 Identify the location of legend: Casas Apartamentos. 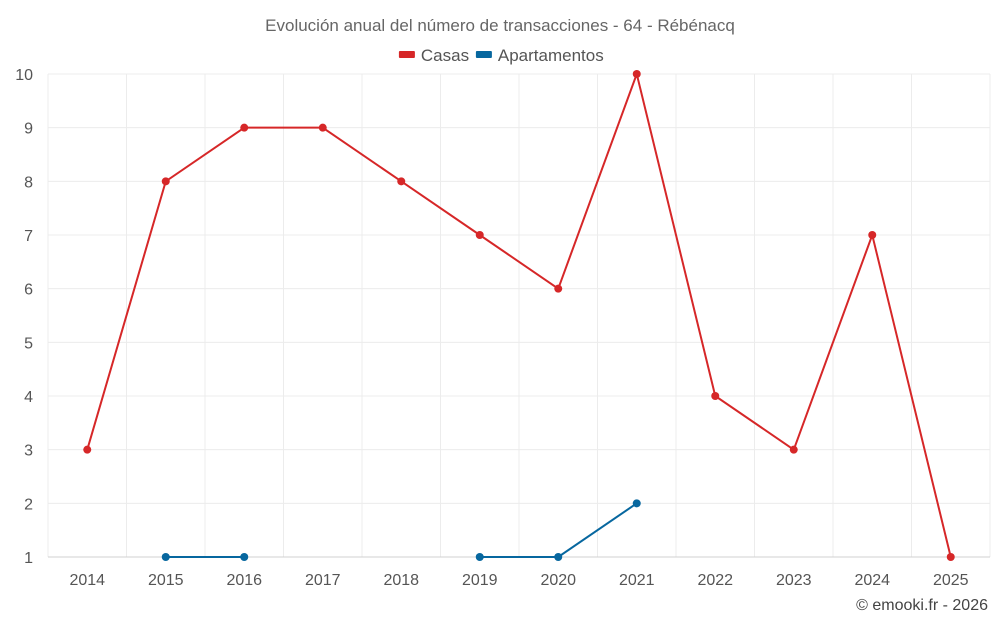
(501, 55).